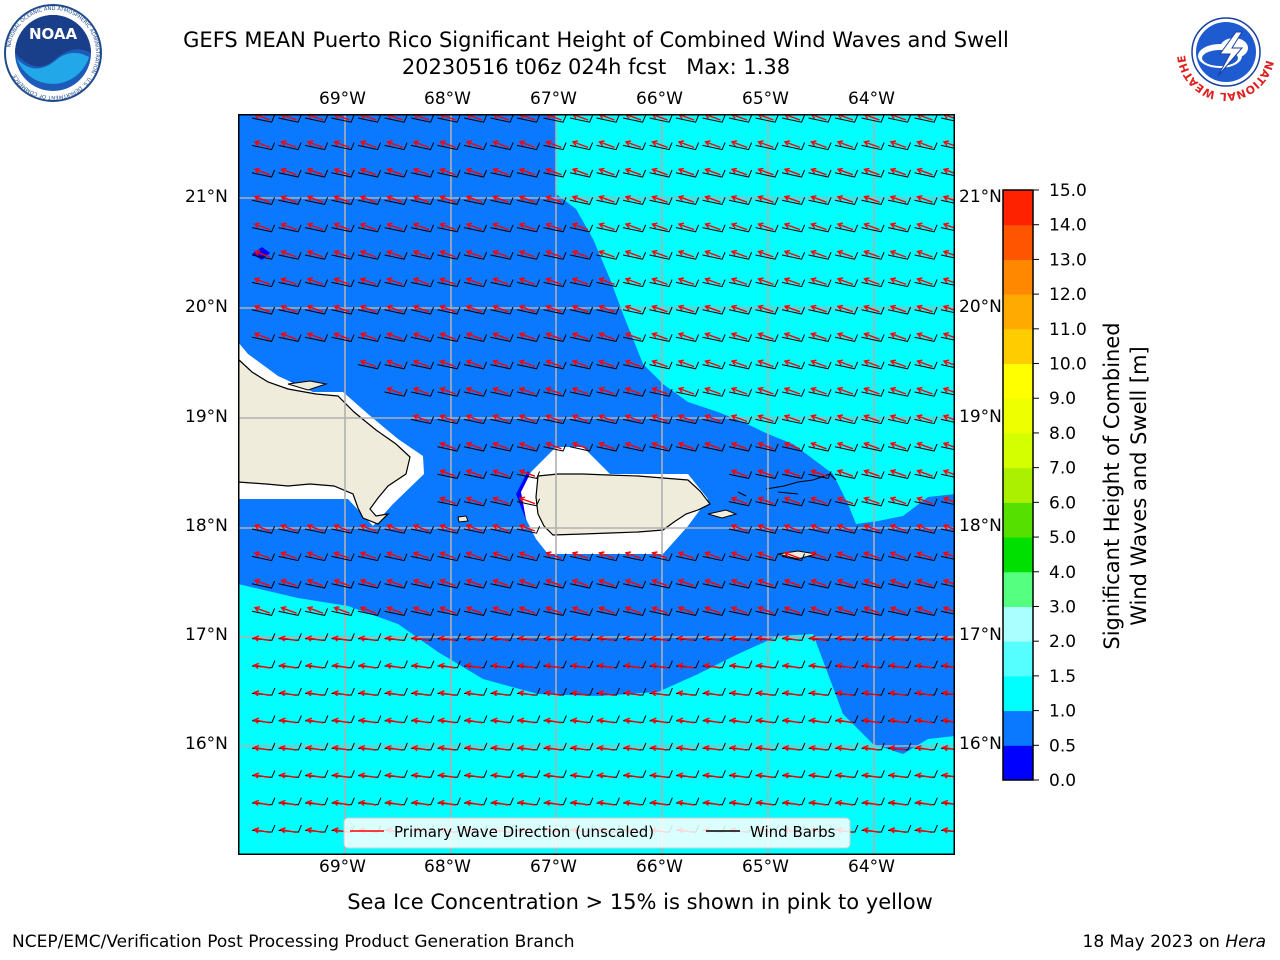 The width and height of the screenshot is (1280, 960). What do you see at coordinates (206, 744) in the screenshot?
I see `lat-label-left: 16°N` at bounding box center [206, 744].